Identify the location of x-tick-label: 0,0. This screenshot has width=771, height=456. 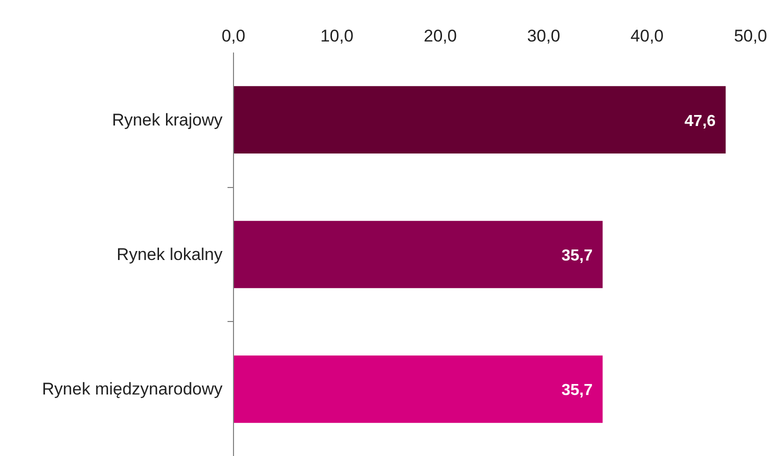
(234, 36).